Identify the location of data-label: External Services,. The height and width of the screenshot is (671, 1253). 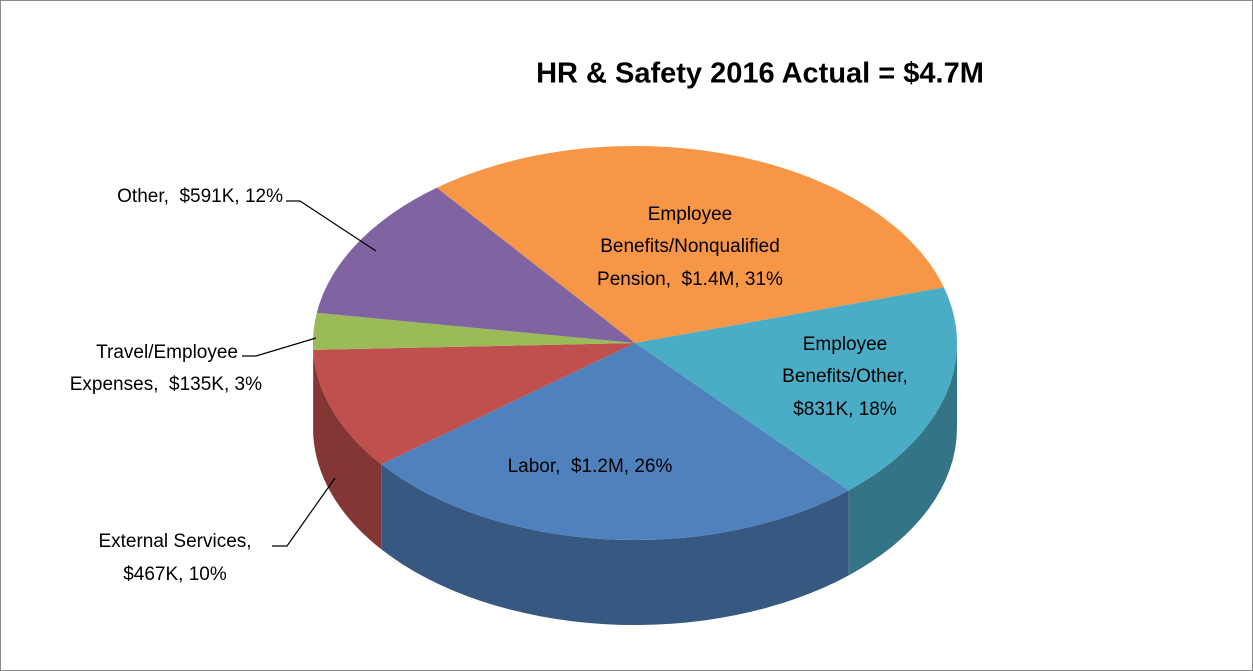
(174, 541).